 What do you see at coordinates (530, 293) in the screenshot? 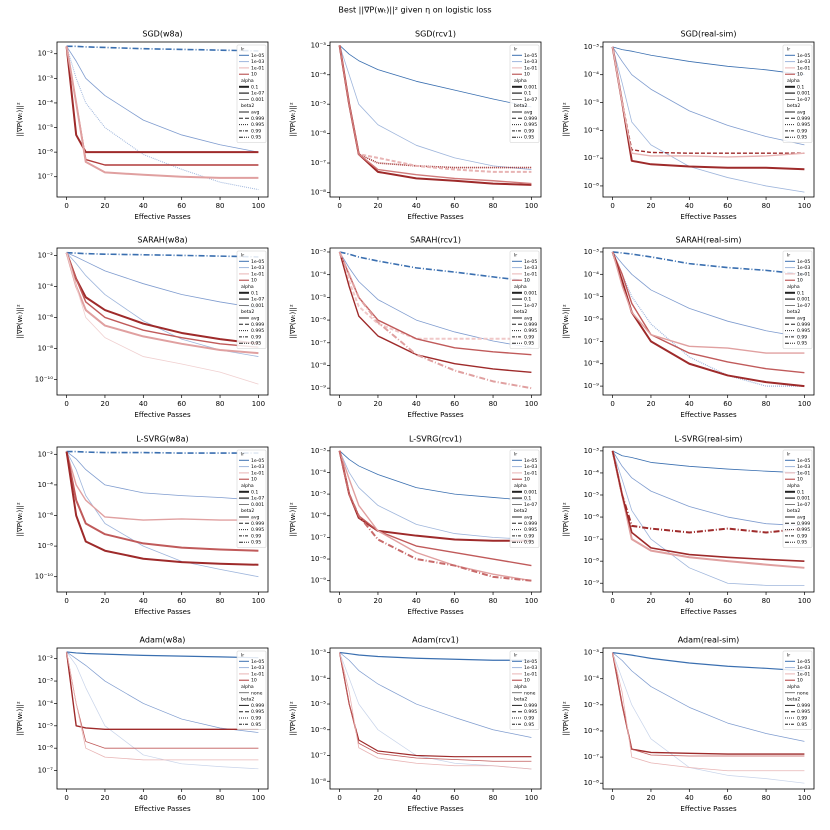
I see `legend-label: 0.001` at bounding box center [530, 293].